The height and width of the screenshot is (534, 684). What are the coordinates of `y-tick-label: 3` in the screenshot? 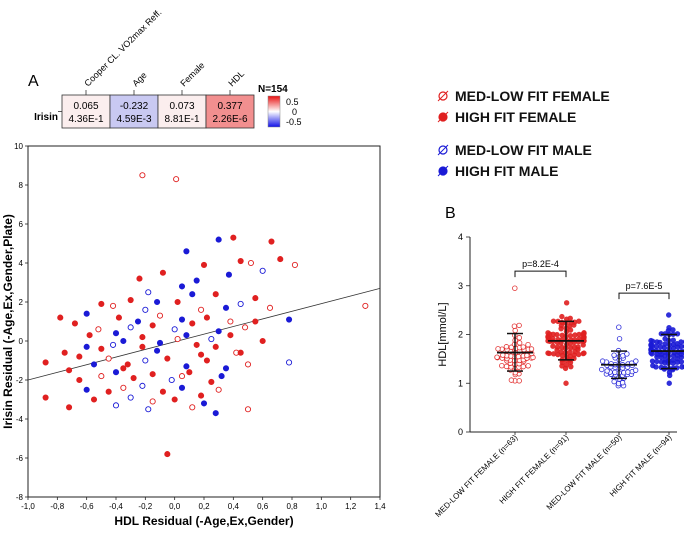 It's located at (460, 286).